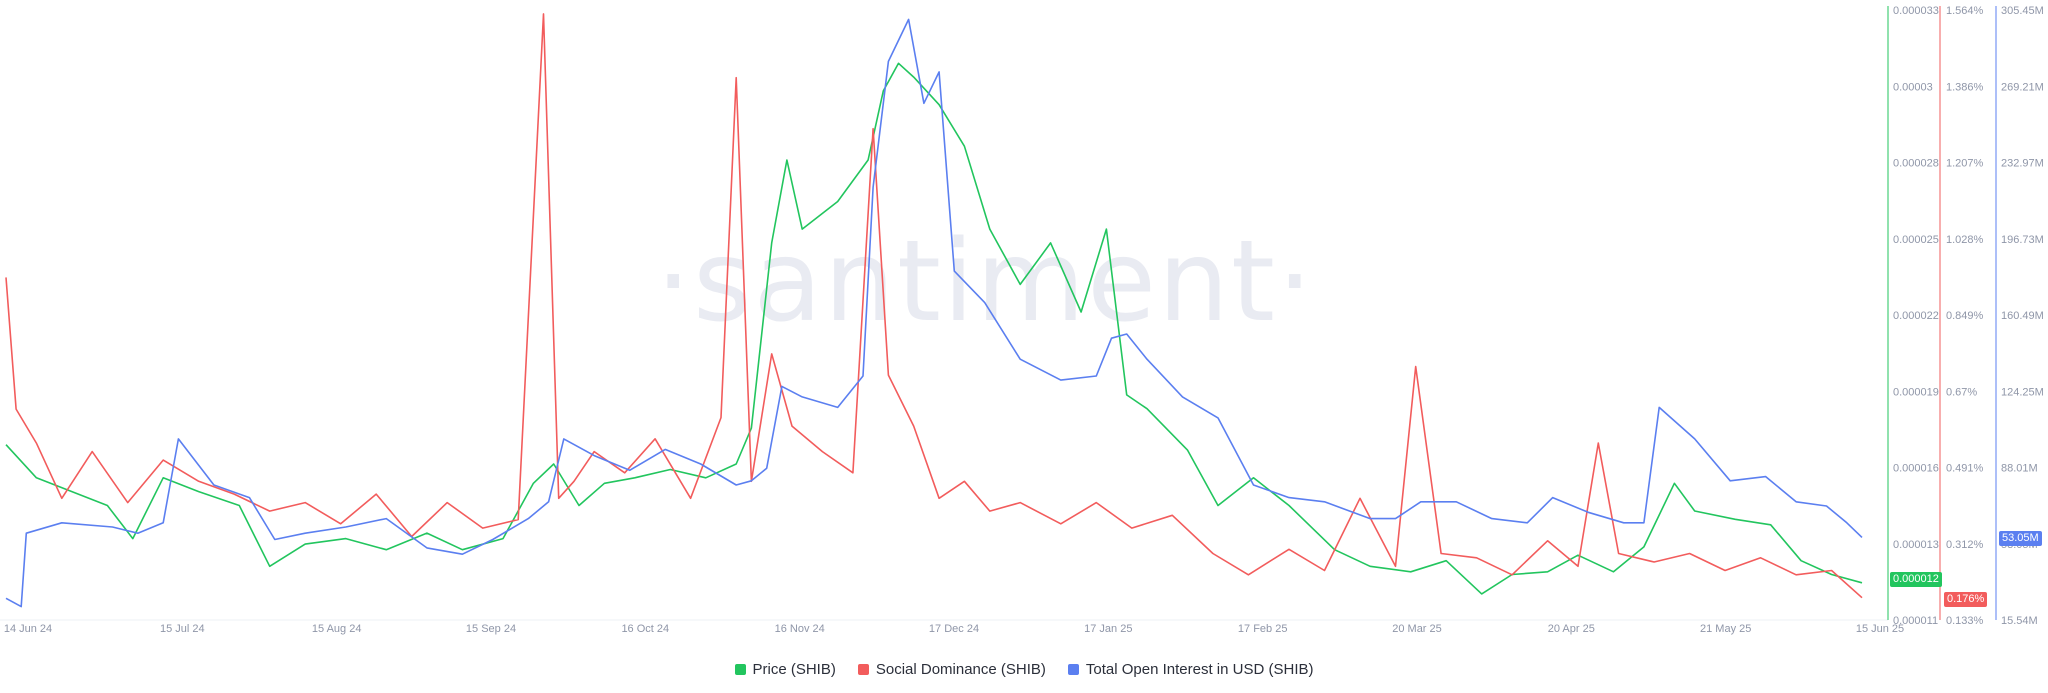  I want to click on legend-swatch-price, so click(740, 669).